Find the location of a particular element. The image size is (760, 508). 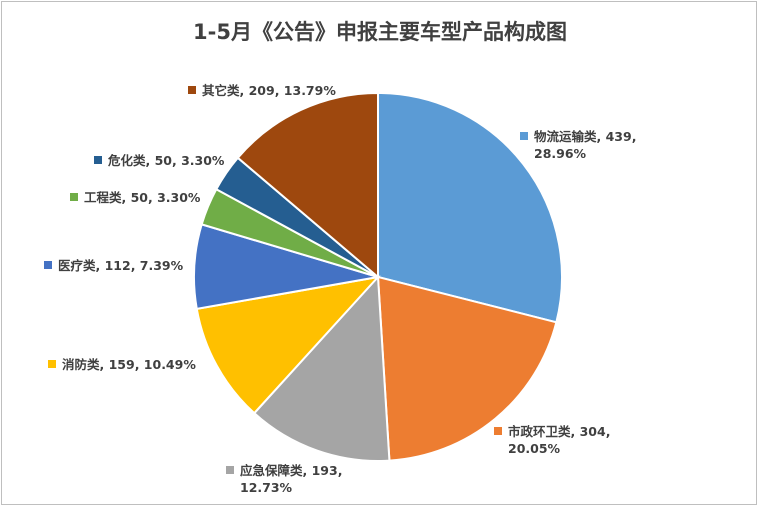

swatch-hazmat is located at coordinates (98, 160).